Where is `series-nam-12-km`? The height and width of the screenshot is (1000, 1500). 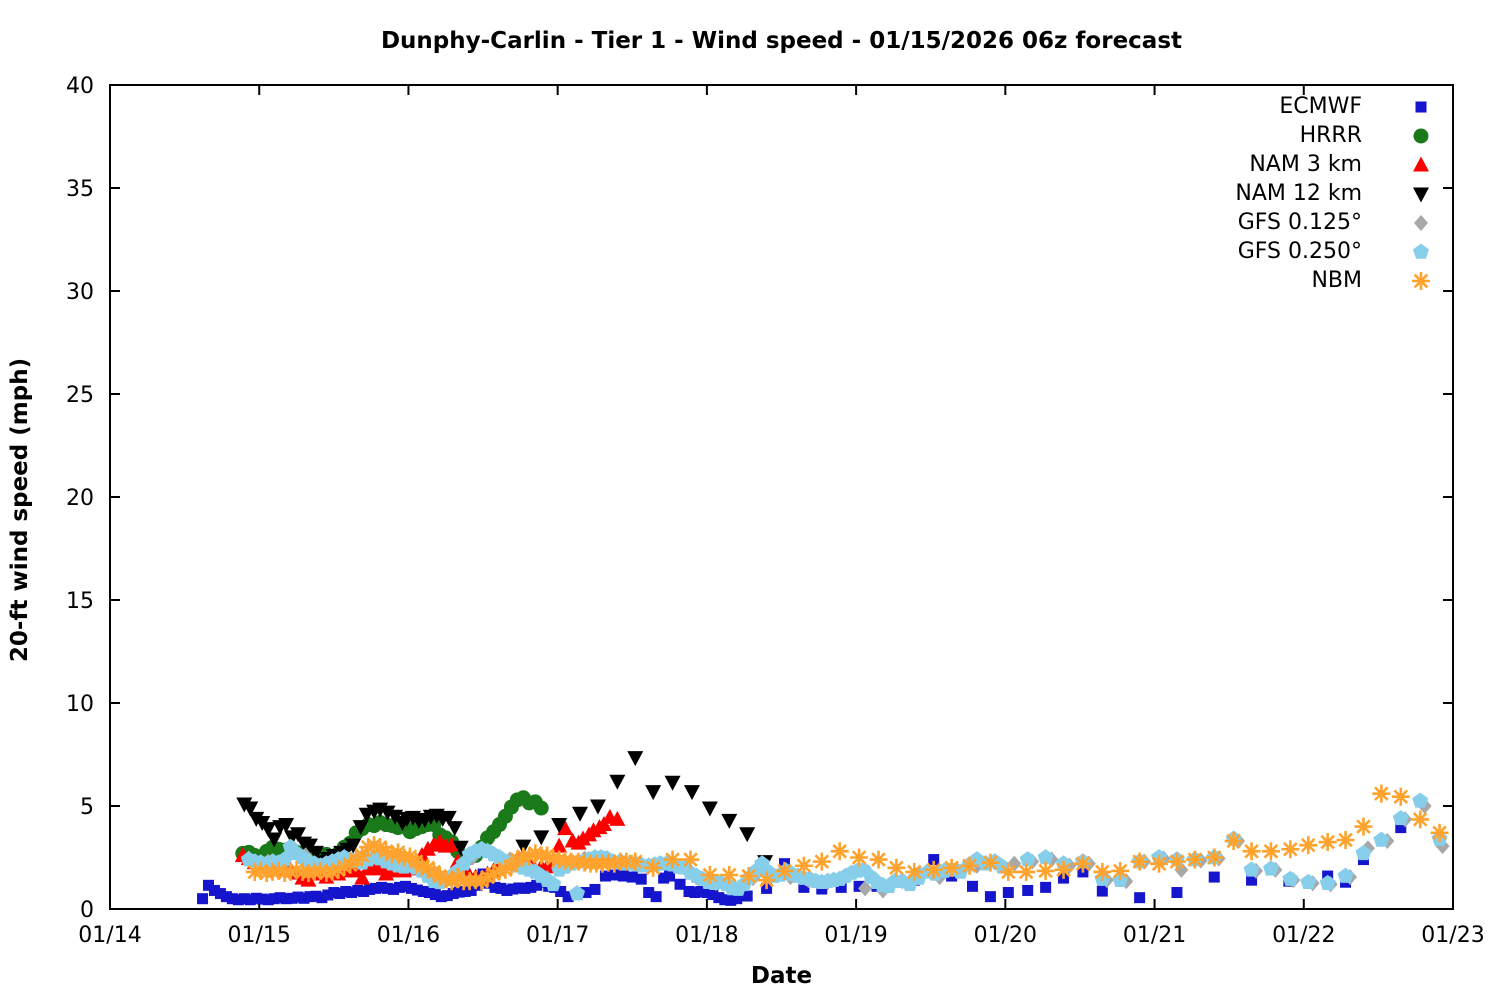
series-nam-12-km is located at coordinates (505, 811).